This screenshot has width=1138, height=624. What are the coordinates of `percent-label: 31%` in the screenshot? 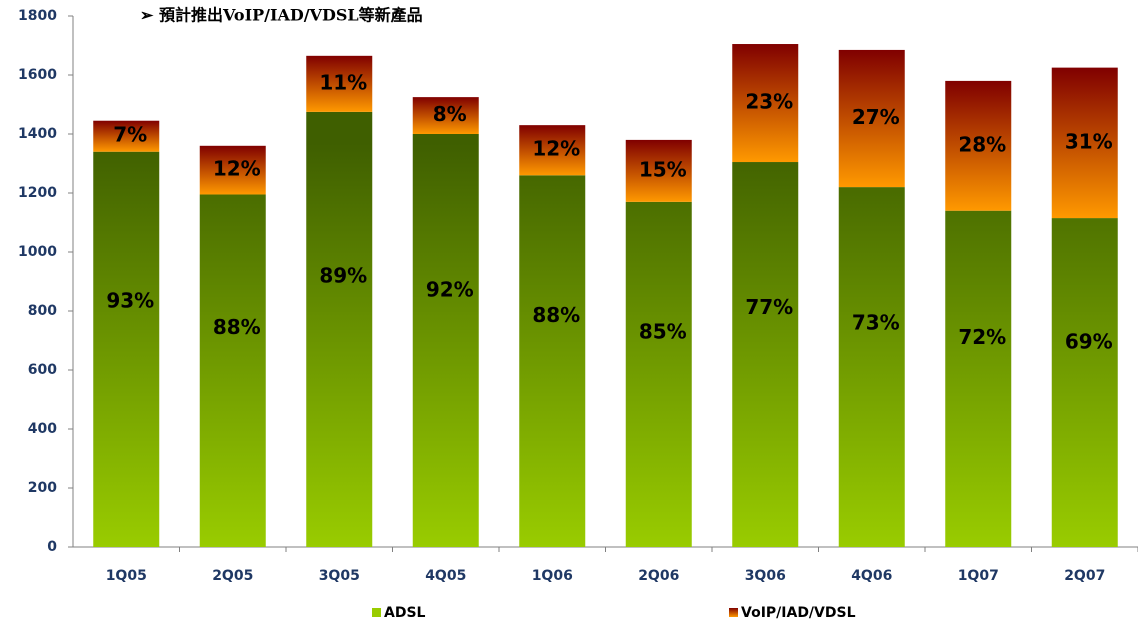 It's located at (1089, 141).